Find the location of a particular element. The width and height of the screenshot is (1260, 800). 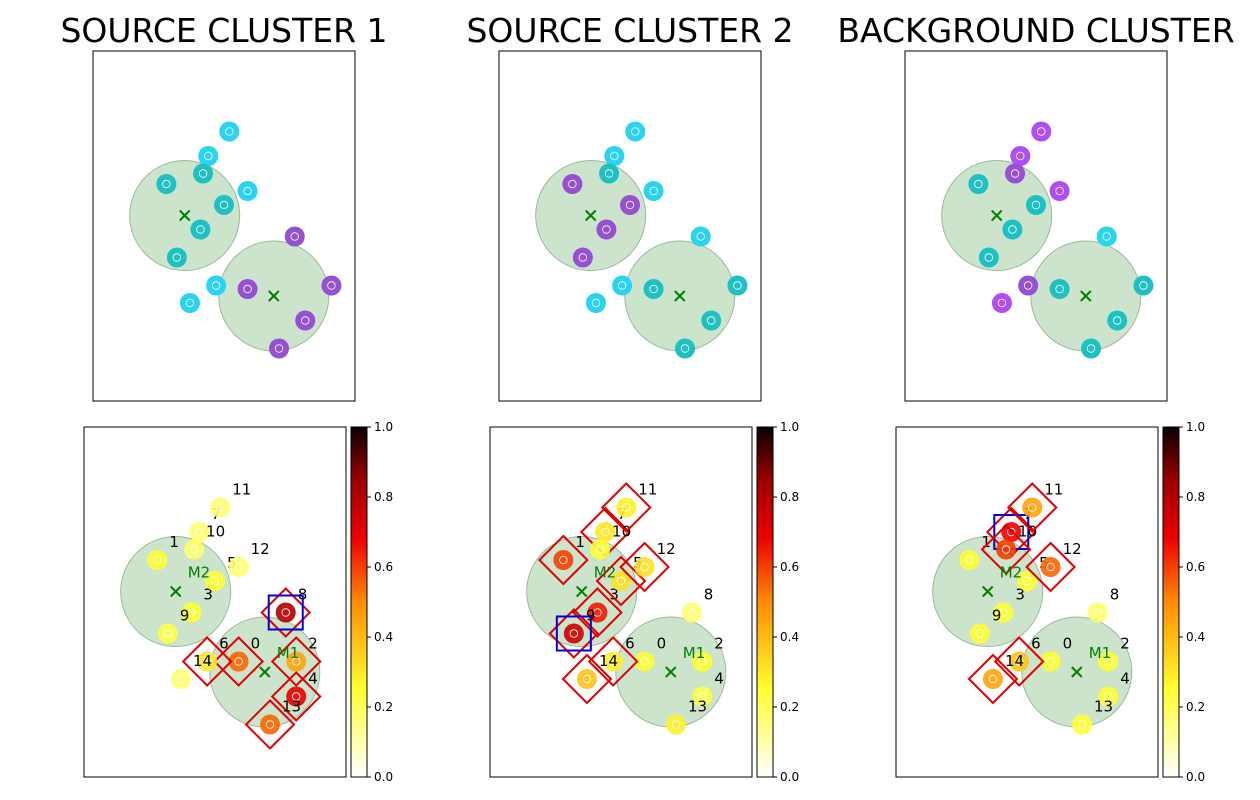

point-12-highlight is located at coordinates (644, 567).